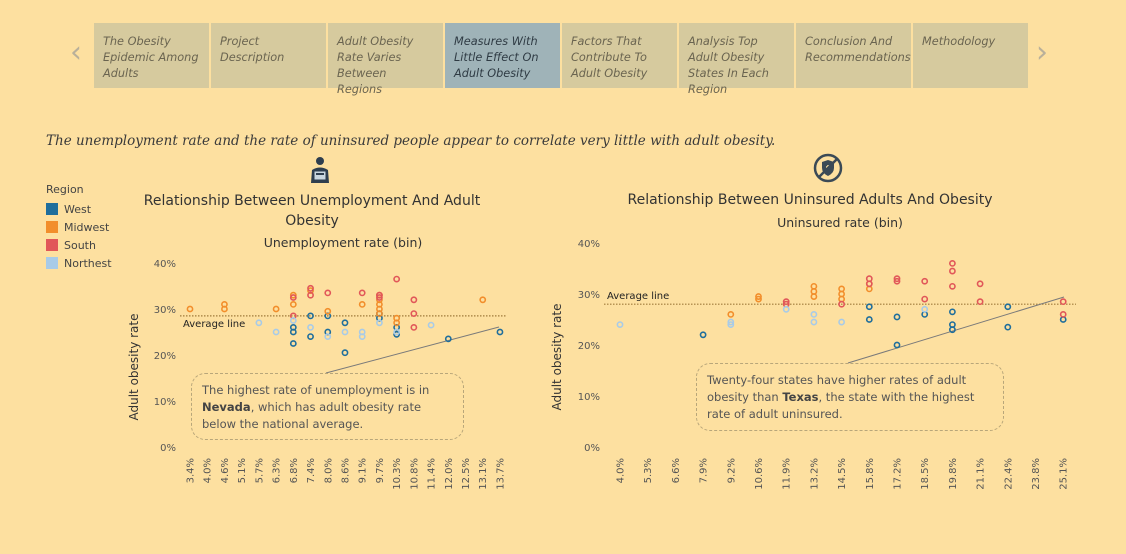 Image resolution: width=1126 pixels, height=554 pixels. I want to click on chart2-x-tick-label: 6.6%, so click(676, 470).